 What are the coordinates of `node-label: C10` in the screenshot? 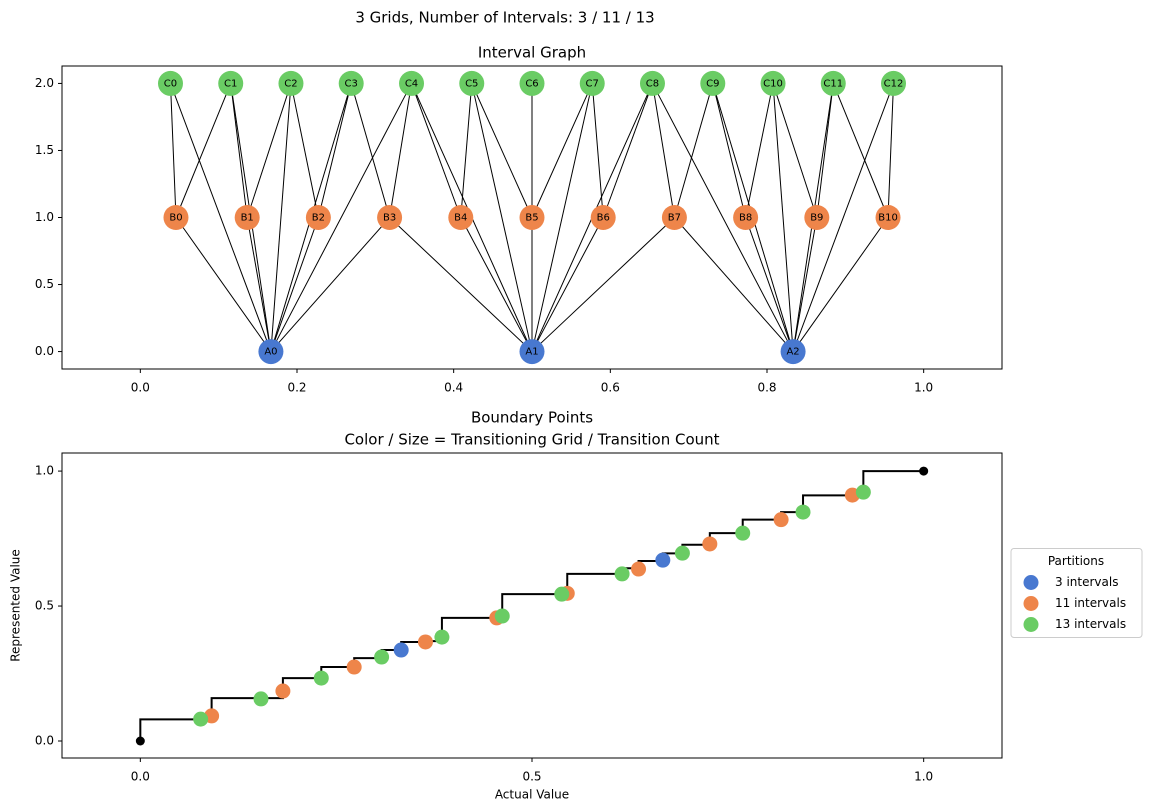 It's located at (773, 83).